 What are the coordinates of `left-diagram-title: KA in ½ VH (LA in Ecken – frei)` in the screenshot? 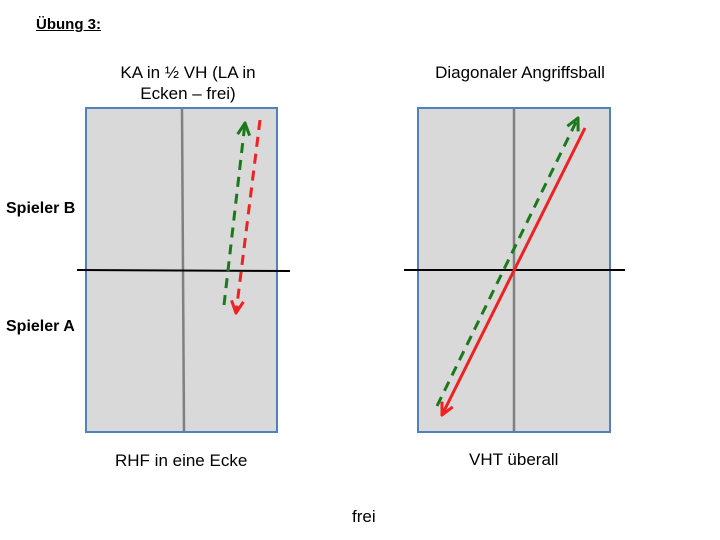 It's located at (188, 83).